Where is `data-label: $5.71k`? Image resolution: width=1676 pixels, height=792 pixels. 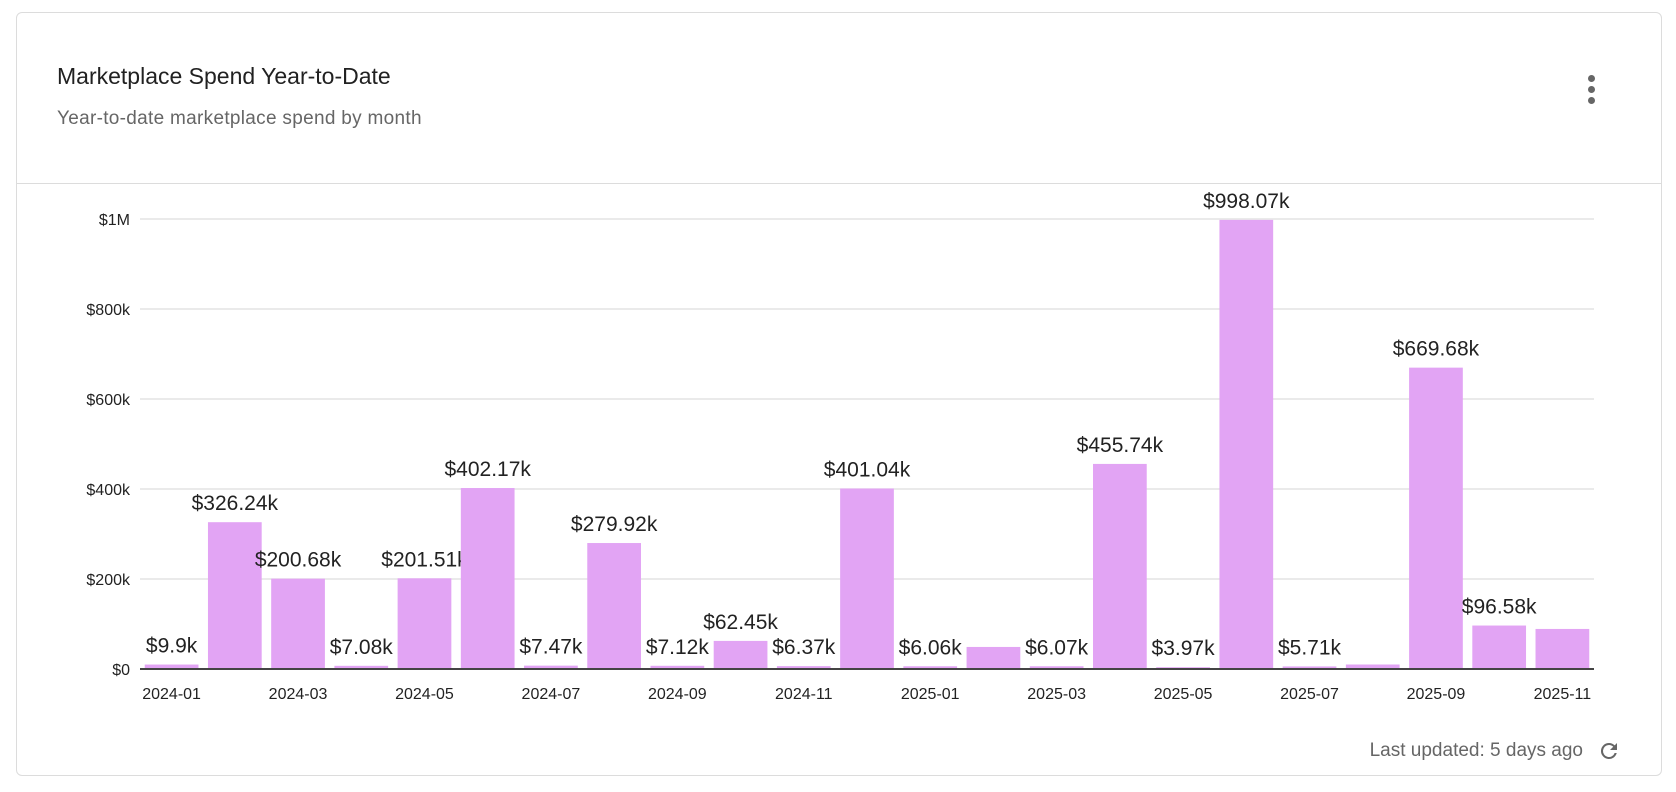 data-label: $5.71k is located at coordinates (1310, 647).